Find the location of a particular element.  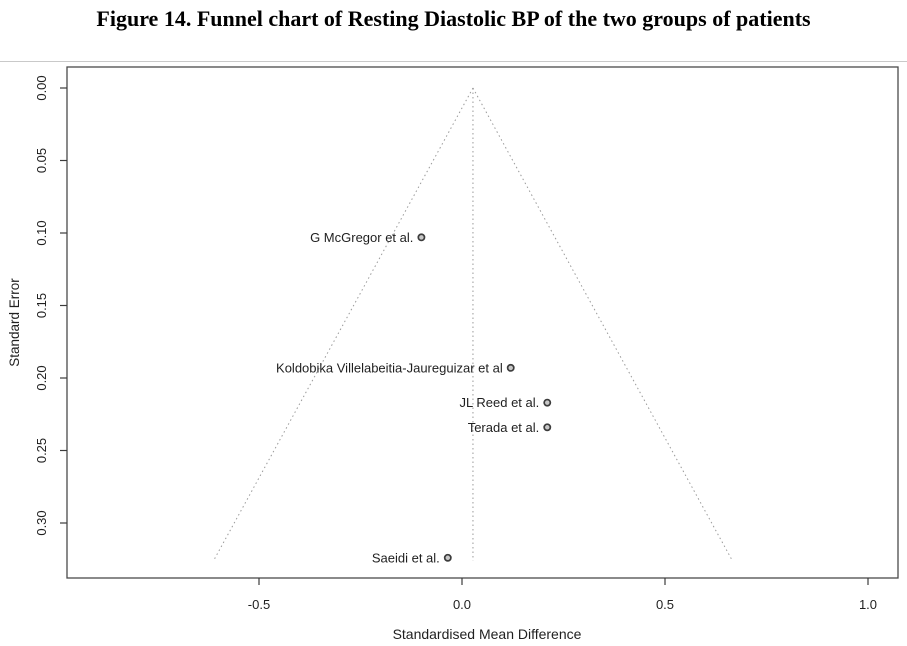

data-point-label: G McGregor et al. is located at coordinates (361, 237).